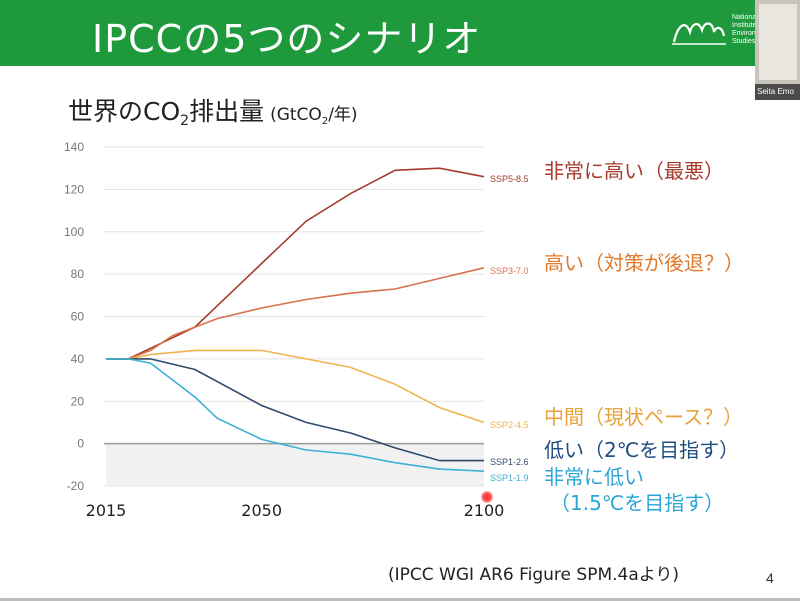 The width and height of the screenshot is (800, 603). Describe the element at coordinates (509, 462) in the screenshot. I see `series-label-ssp1-2.6: SSP1-2.6` at that location.